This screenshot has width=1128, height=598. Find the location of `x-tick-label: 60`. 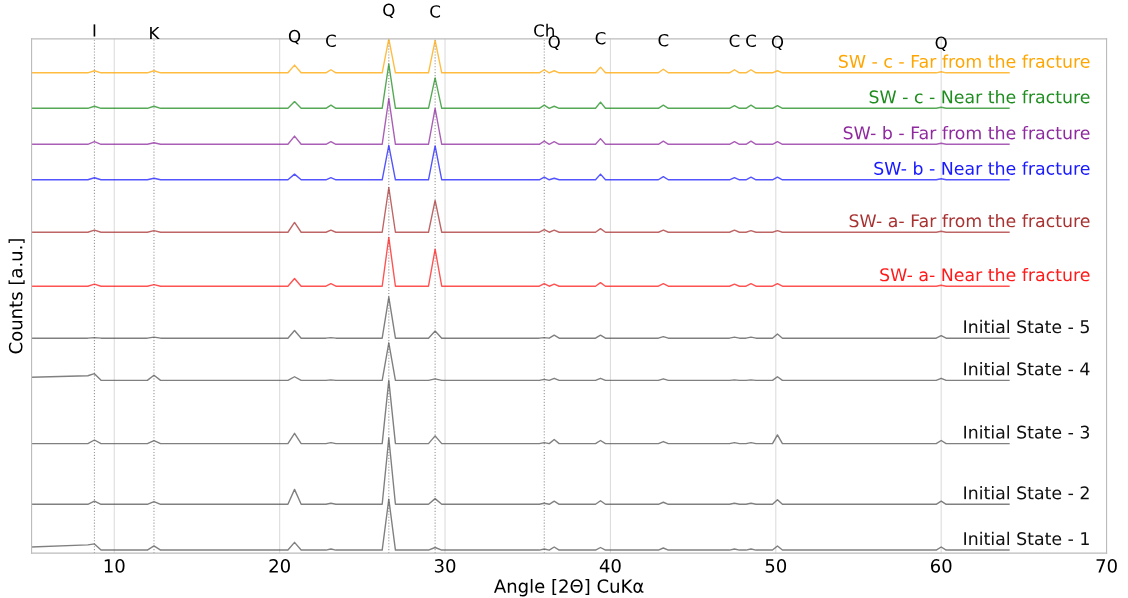

x-tick-label: 60 is located at coordinates (941, 566).